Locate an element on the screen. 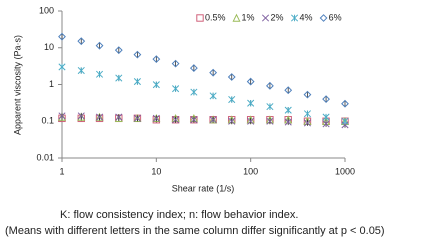 The image size is (436, 246). x-tick-label: 1000 is located at coordinates (345, 171).